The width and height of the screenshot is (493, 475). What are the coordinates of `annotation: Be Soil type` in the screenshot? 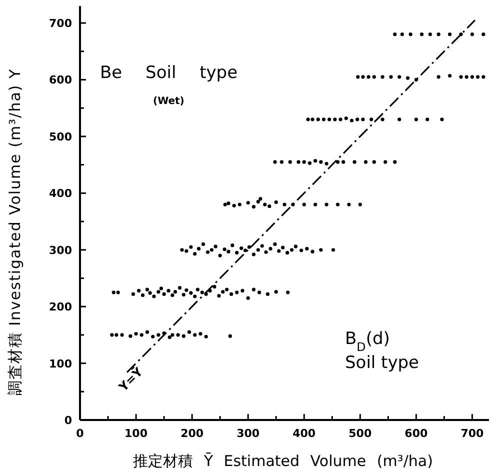 It's located at (169, 73).